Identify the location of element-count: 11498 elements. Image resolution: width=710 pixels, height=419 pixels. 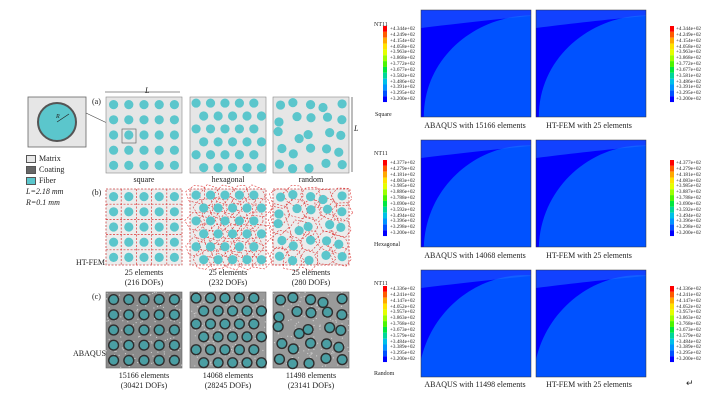
(311, 375).